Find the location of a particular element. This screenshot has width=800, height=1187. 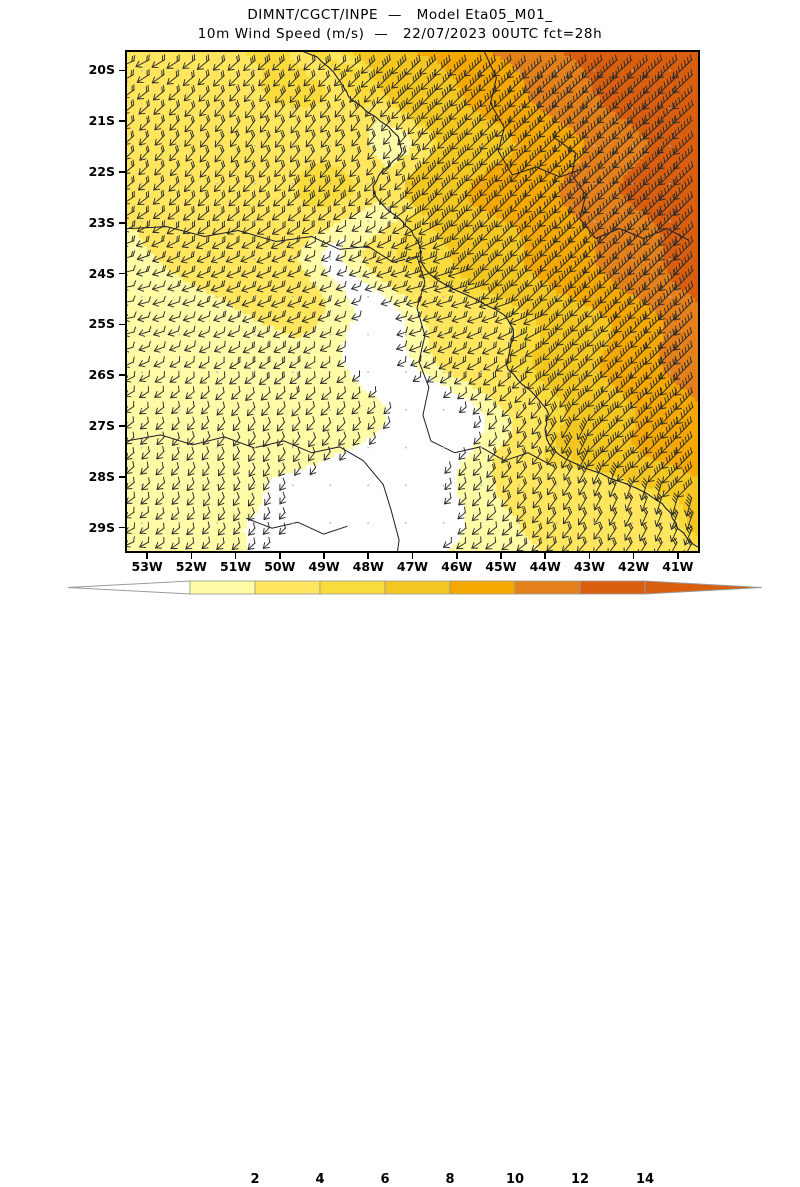

latitude-tick-label: 23S is located at coordinates (93, 222).